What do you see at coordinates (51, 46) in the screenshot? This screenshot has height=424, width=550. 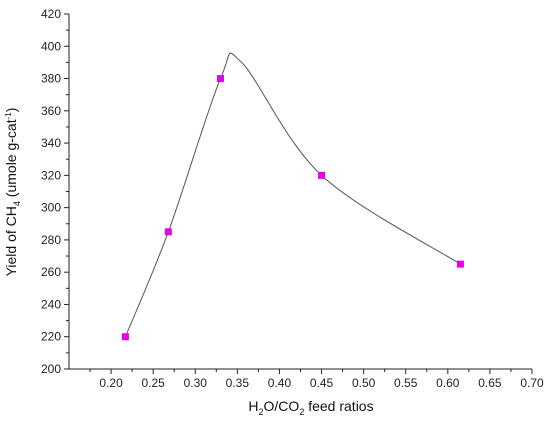 I see `y-tick-label: 400` at bounding box center [51, 46].